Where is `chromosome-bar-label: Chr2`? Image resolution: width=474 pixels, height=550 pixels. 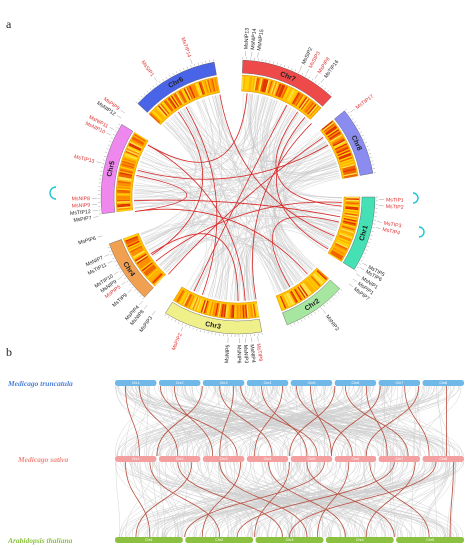 chromosome-bar-label: Chr2 is located at coordinates (219, 540).